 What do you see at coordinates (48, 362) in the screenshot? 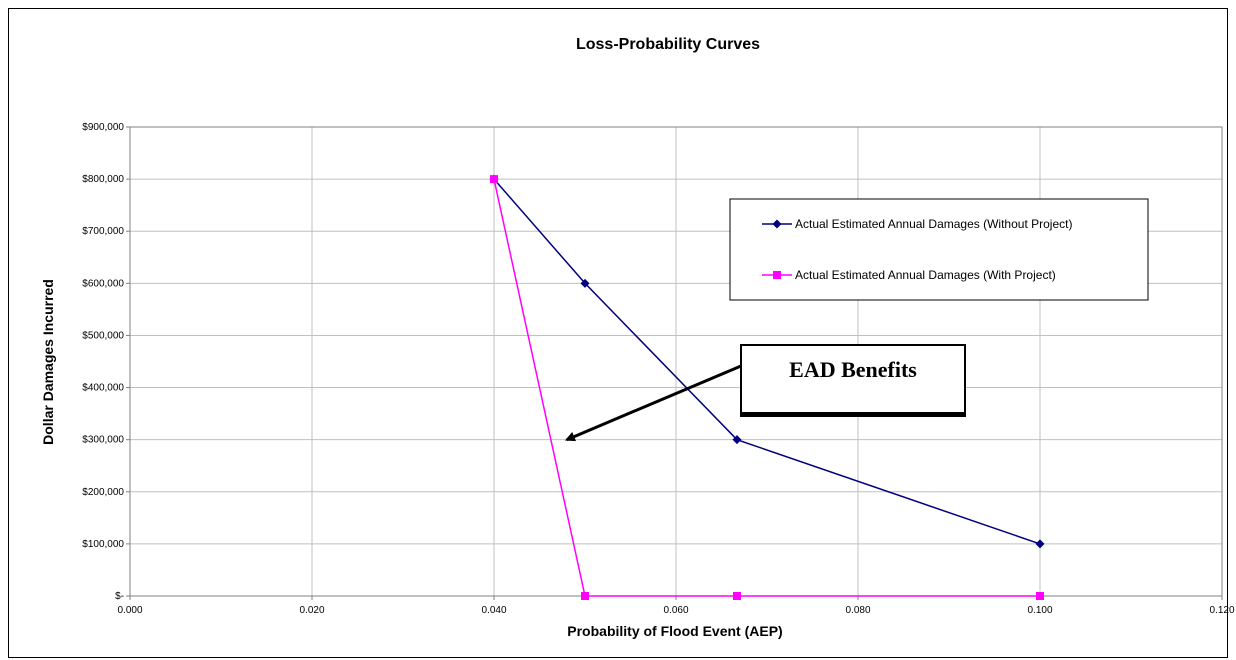
I see `y-axis-title: Dollar Damages Incurred` at bounding box center [48, 362].